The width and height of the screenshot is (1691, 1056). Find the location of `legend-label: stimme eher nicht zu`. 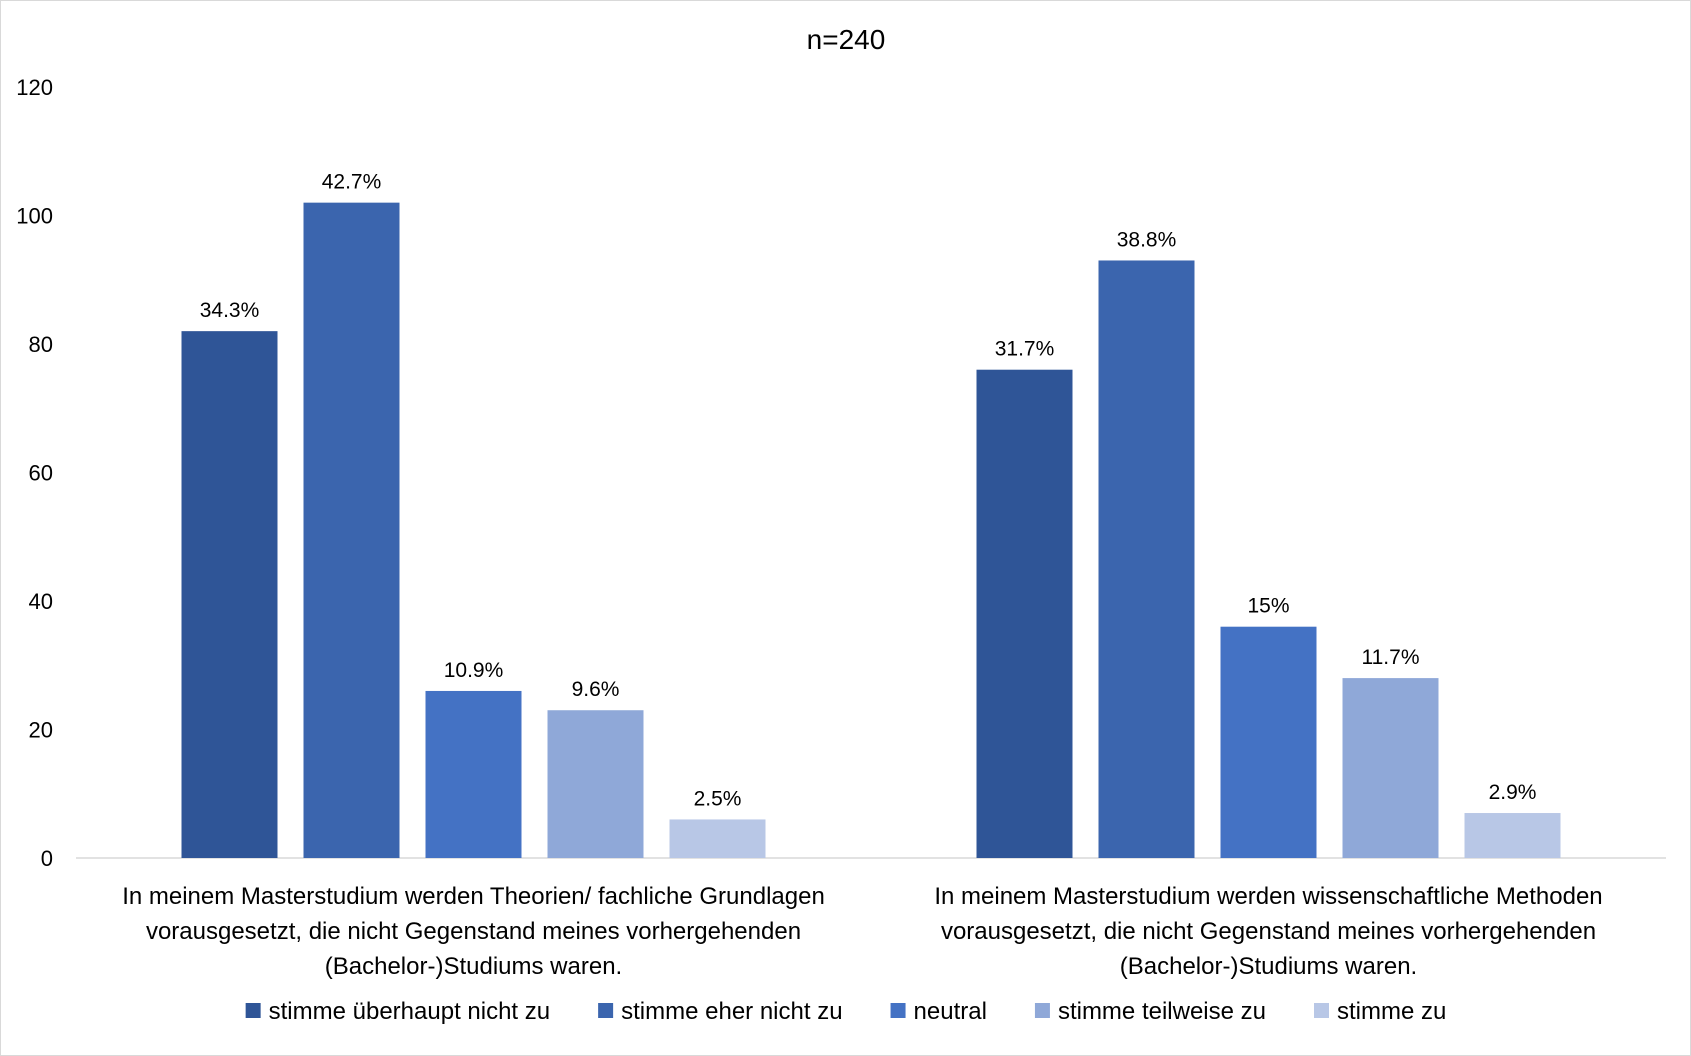

legend-label: stimme eher nicht zu is located at coordinates (731, 1011).